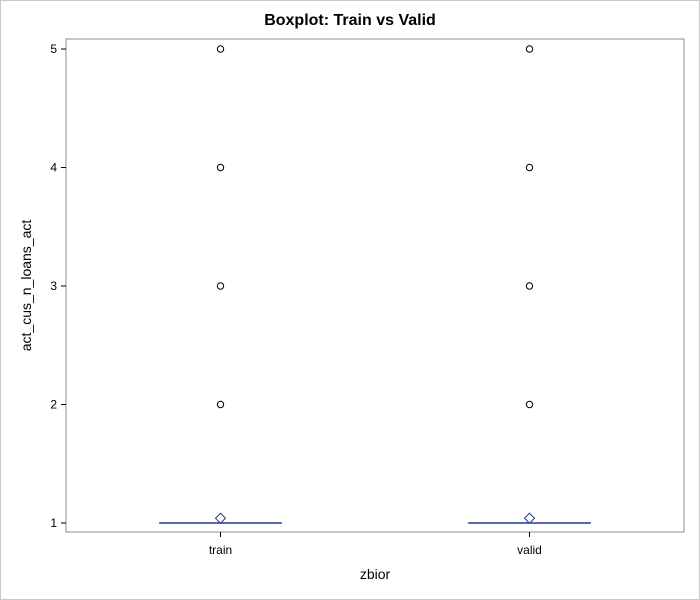 This screenshot has height=600, width=700. I want to click on x-tick-label: valid, so click(529, 550).